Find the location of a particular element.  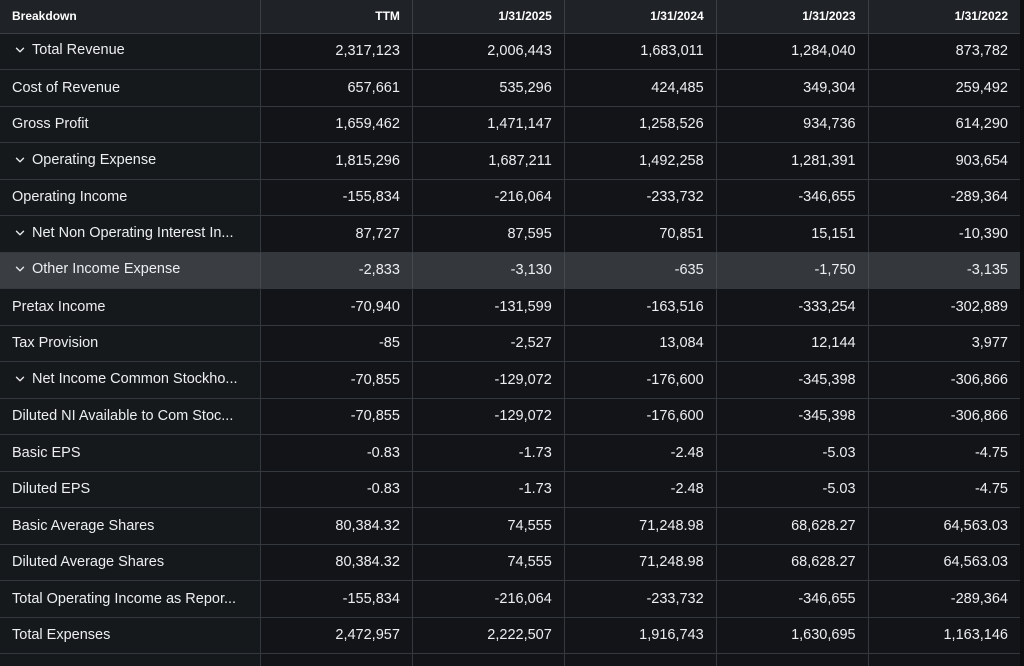

row-label: Other Income Expense is located at coordinates (96, 269).